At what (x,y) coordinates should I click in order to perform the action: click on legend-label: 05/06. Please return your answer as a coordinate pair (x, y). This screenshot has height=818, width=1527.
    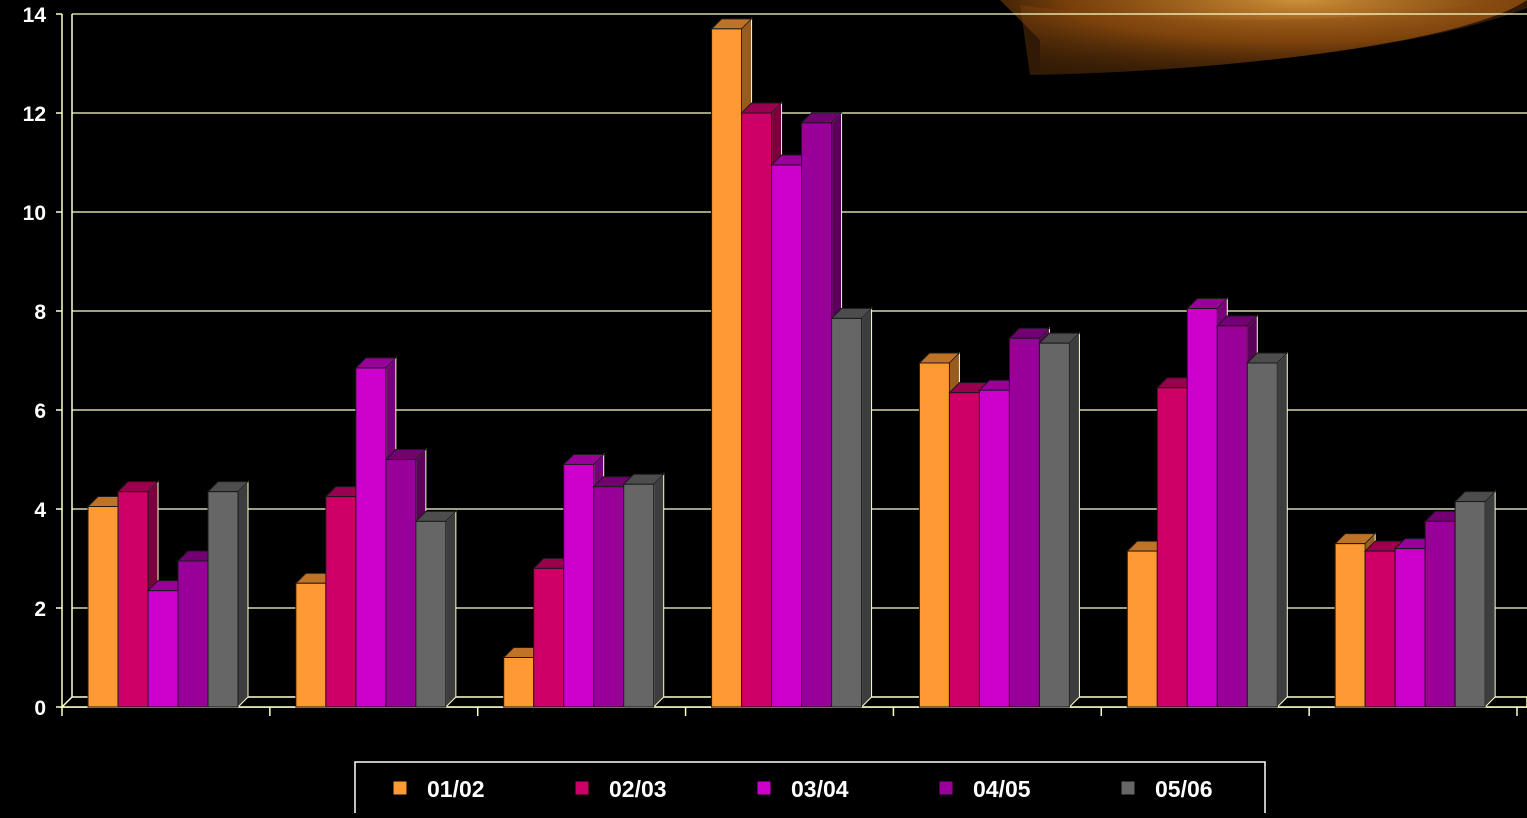
    Looking at the image, I should click on (1184, 789).